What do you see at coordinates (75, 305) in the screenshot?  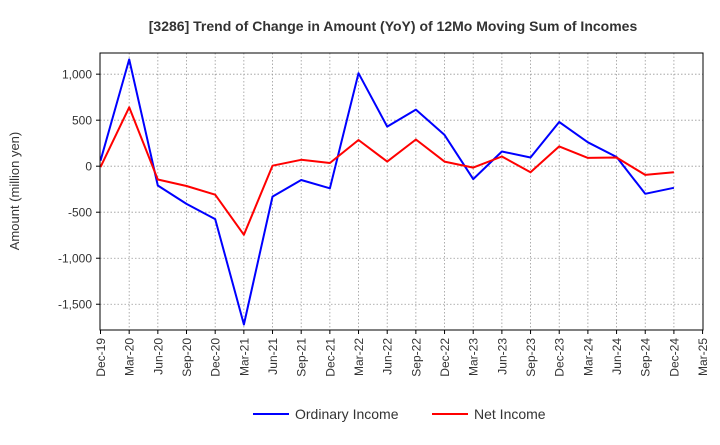 I see `y-tick-label: -1,500` at bounding box center [75, 305].